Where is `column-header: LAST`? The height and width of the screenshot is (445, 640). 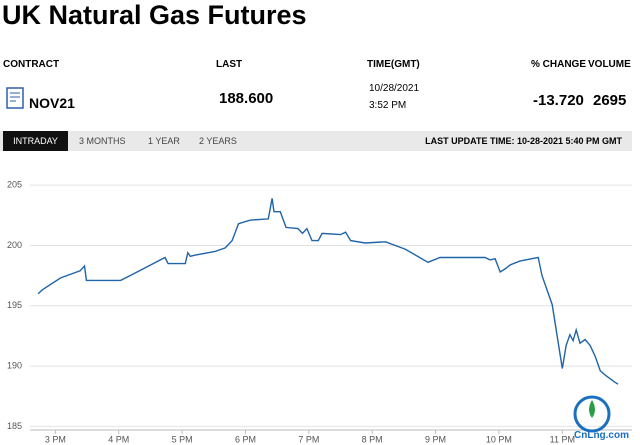
column-header: LAST is located at coordinates (229, 64).